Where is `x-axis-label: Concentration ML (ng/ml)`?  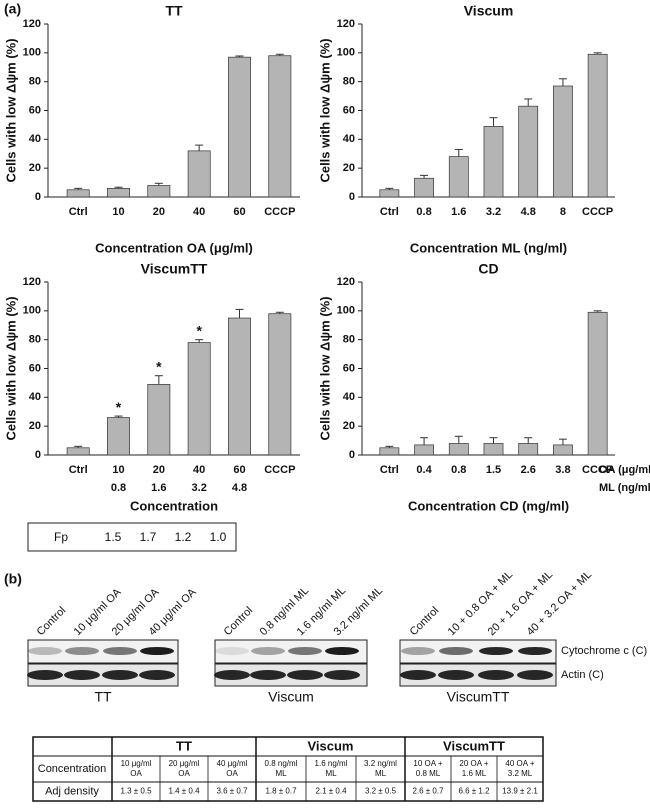
x-axis-label: Concentration ML (ng/ml) is located at coordinates (488, 247).